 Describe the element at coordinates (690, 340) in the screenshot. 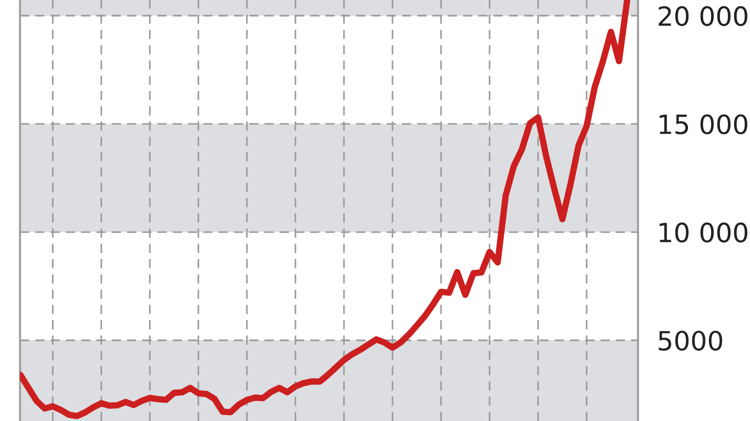

I see `y-tick-label: 5000` at that location.